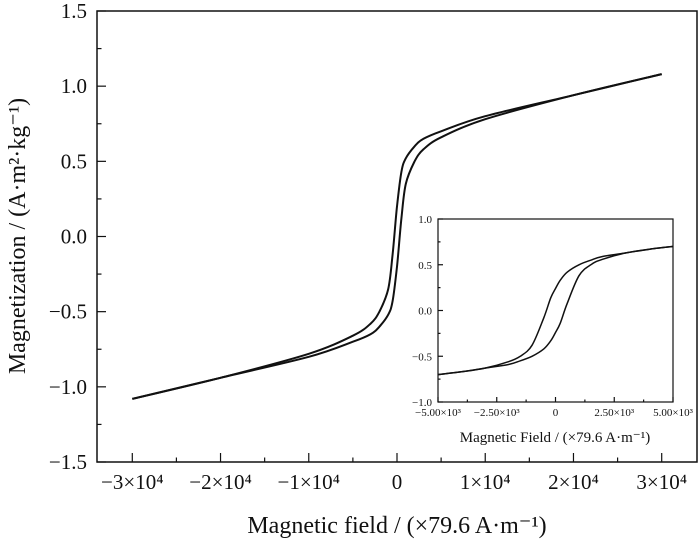 Image resolution: width=700 pixels, height=546 pixels. Describe the element at coordinates (425, 266) in the screenshot. I see `inset-y-tick-label: 0.5` at that location.